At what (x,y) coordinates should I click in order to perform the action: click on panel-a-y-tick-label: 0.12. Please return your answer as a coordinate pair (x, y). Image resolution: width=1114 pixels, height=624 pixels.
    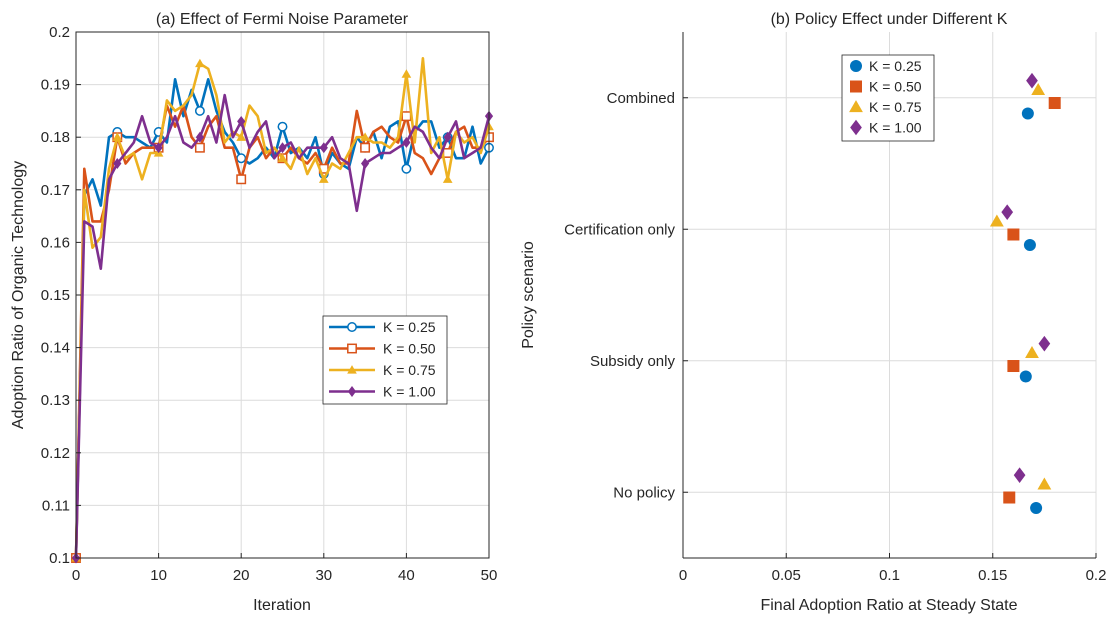
    Looking at the image, I should click on (55, 453).